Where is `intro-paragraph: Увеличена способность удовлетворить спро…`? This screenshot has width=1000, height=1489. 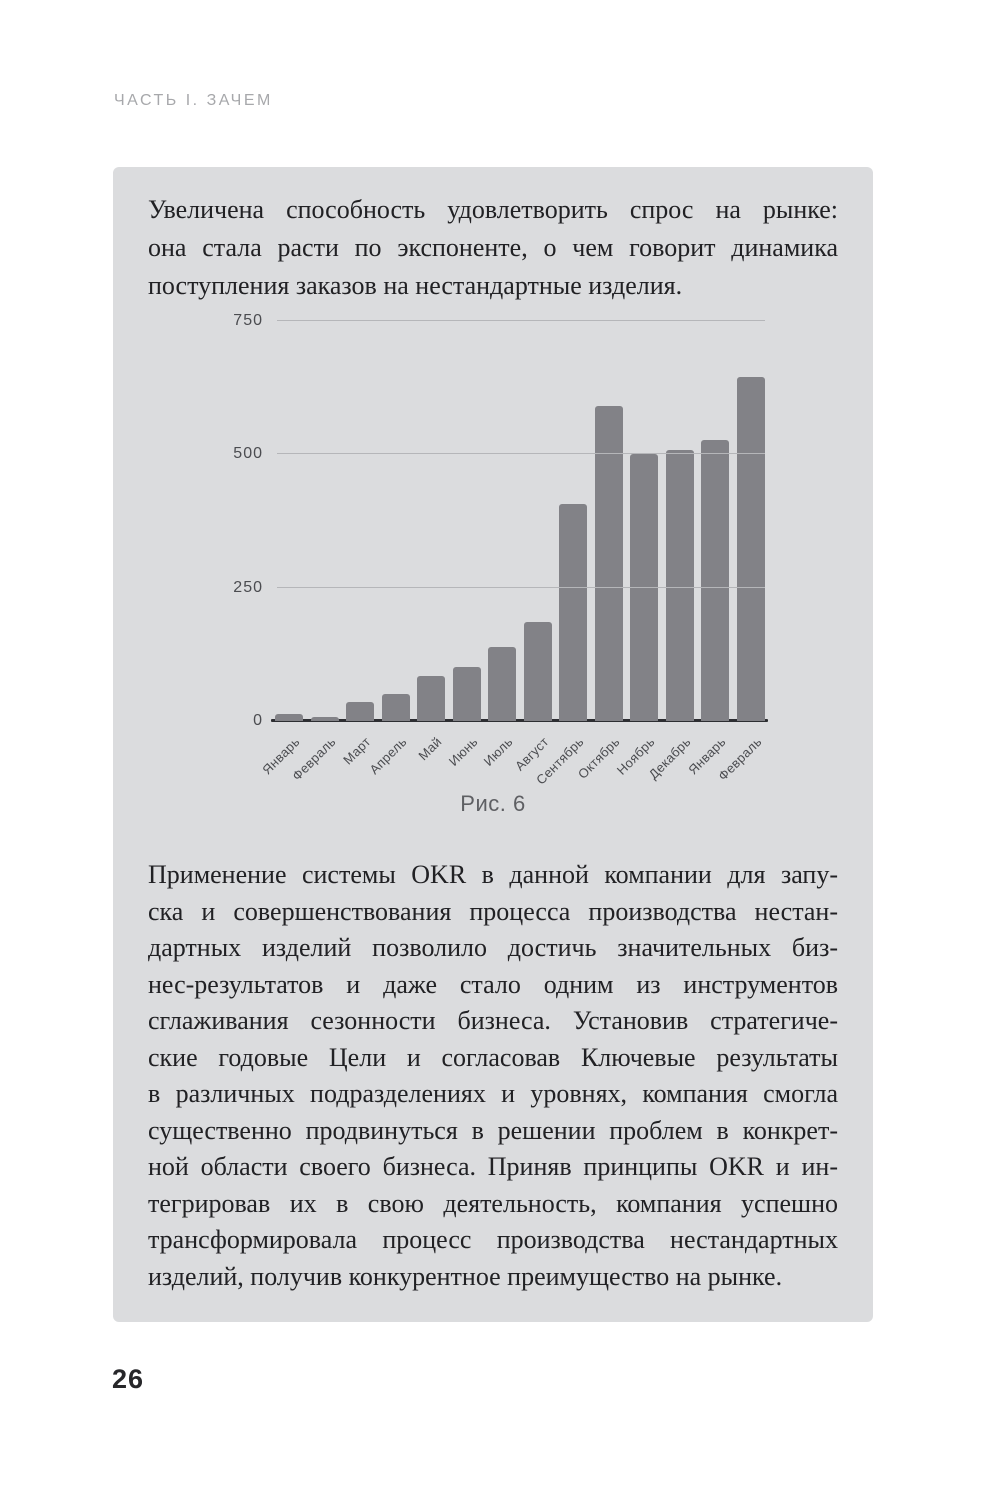
intro-paragraph: Увеличена способность удовлетворить спро… is located at coordinates (493, 248).